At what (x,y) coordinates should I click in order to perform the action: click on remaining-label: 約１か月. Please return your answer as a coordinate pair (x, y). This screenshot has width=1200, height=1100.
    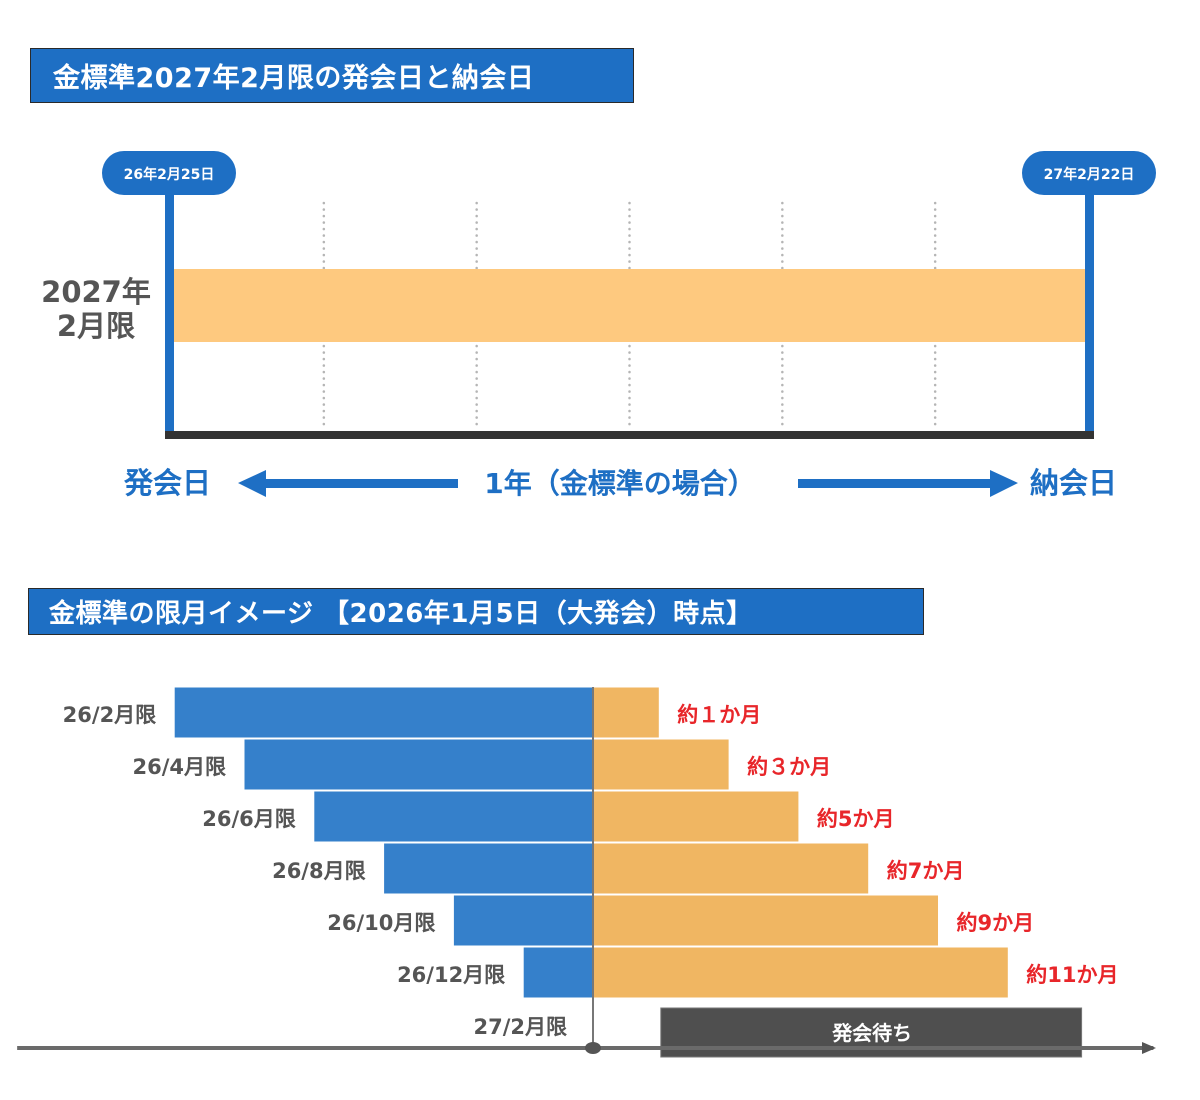
    Looking at the image, I should click on (719, 715).